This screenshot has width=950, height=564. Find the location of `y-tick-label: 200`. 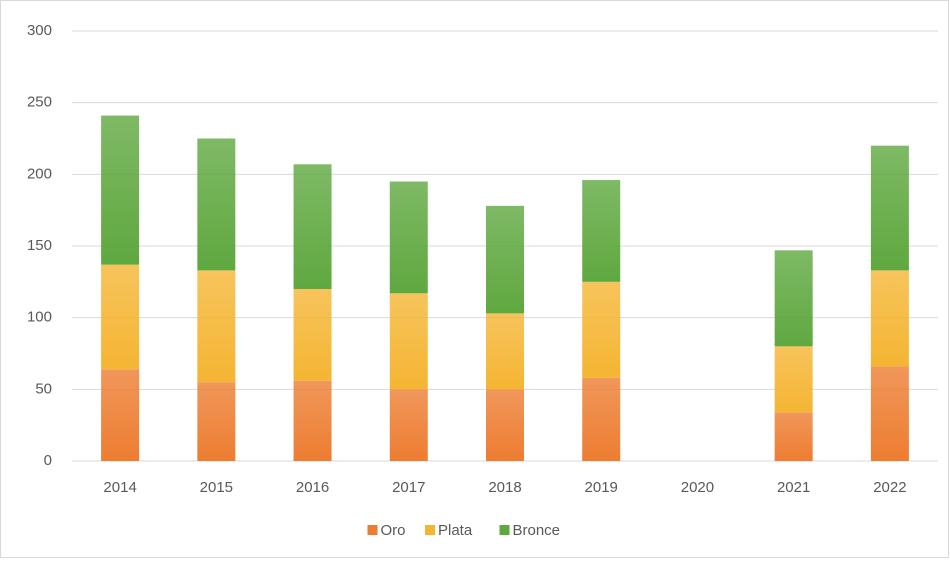

y-tick-label: 200 is located at coordinates (39, 173).